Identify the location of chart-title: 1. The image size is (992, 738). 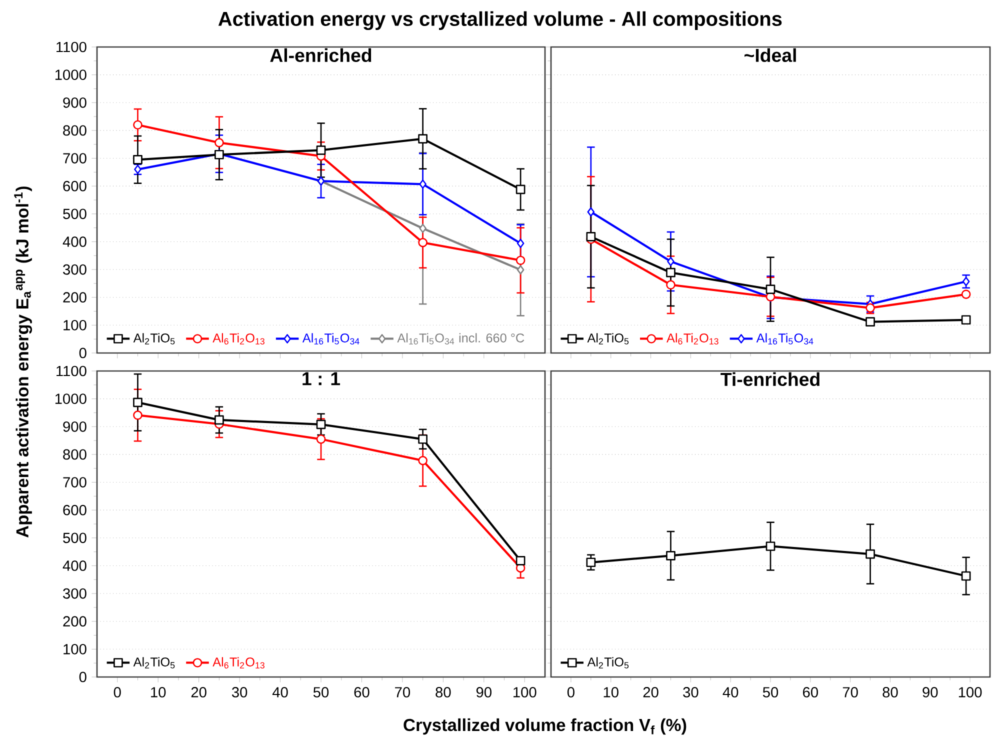
(321, 379).